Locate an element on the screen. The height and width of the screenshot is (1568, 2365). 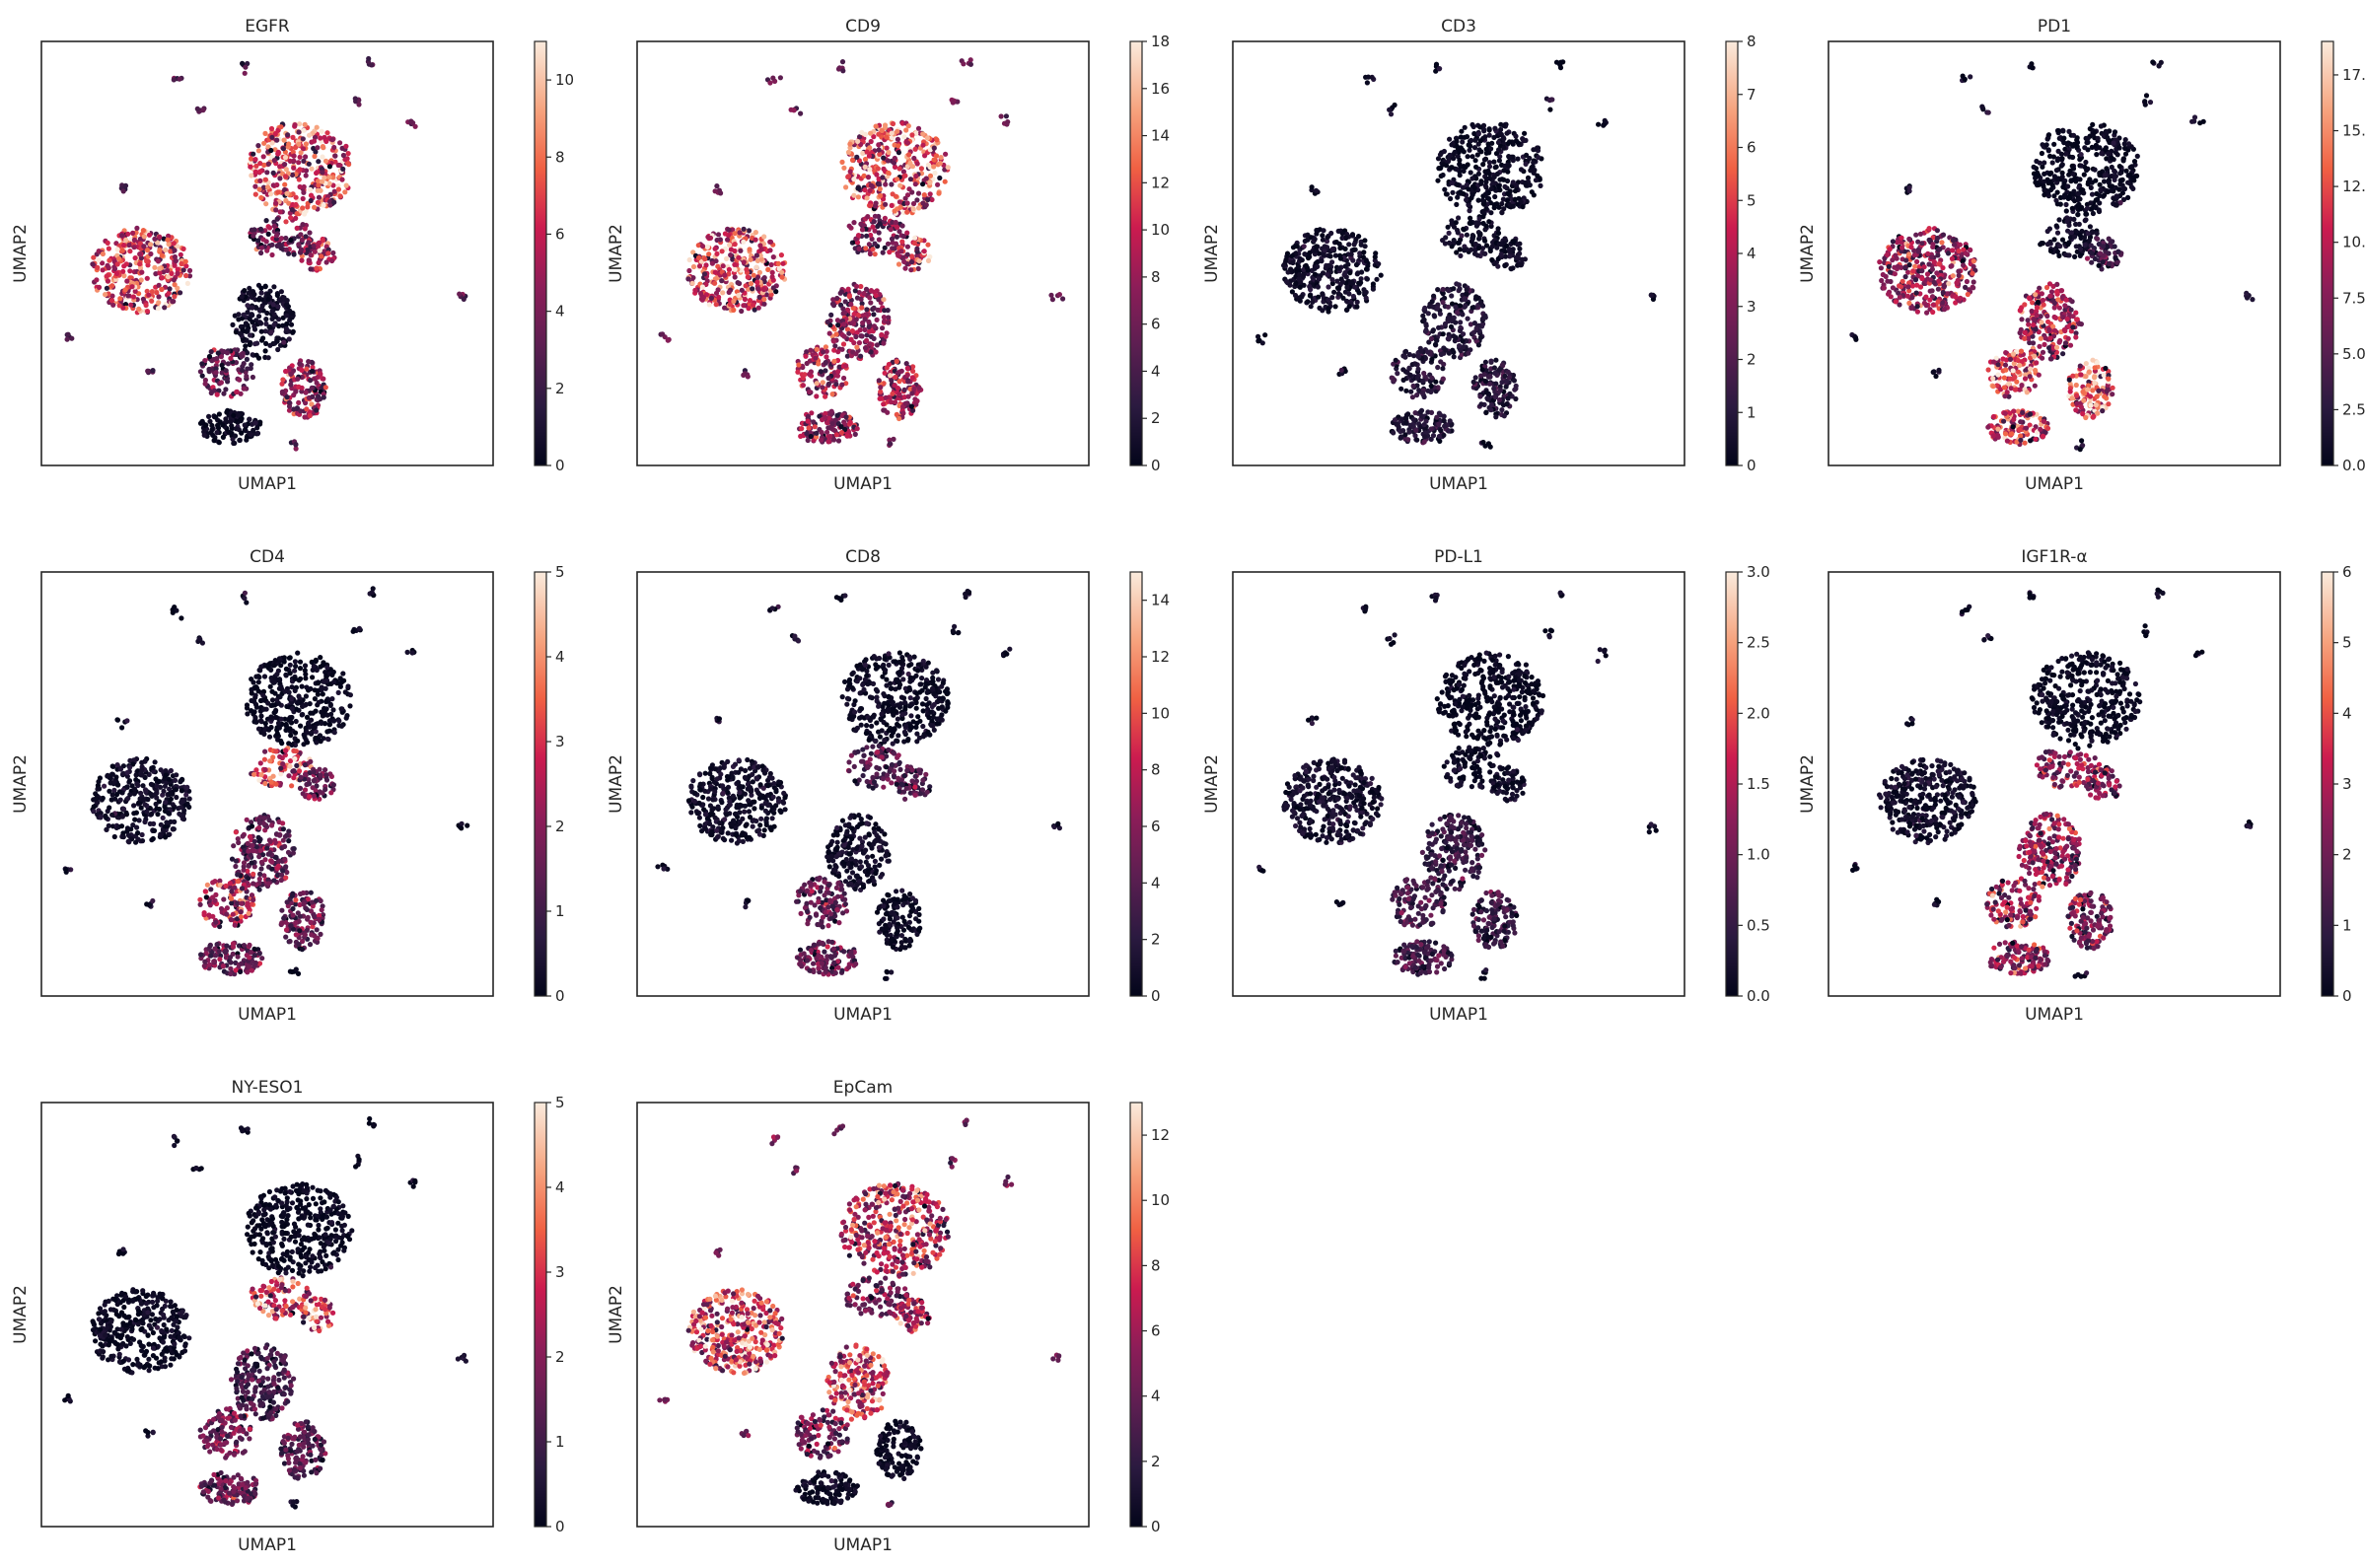
colorbar-tick-label: 18 is located at coordinates (1160, 41).